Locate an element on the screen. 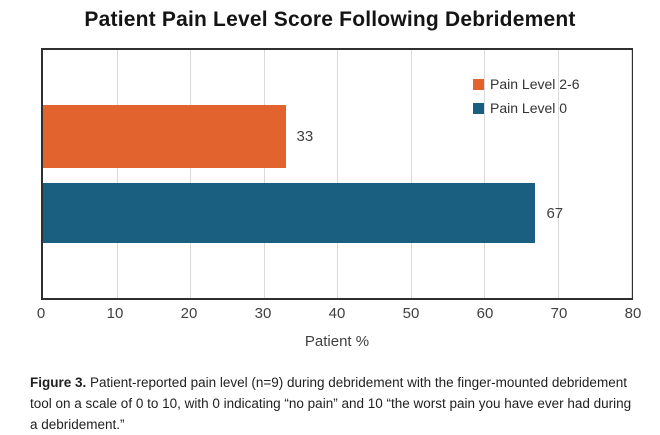 This screenshot has width=660, height=435. bar-row-pain-level-0: 67 is located at coordinates (337, 213).